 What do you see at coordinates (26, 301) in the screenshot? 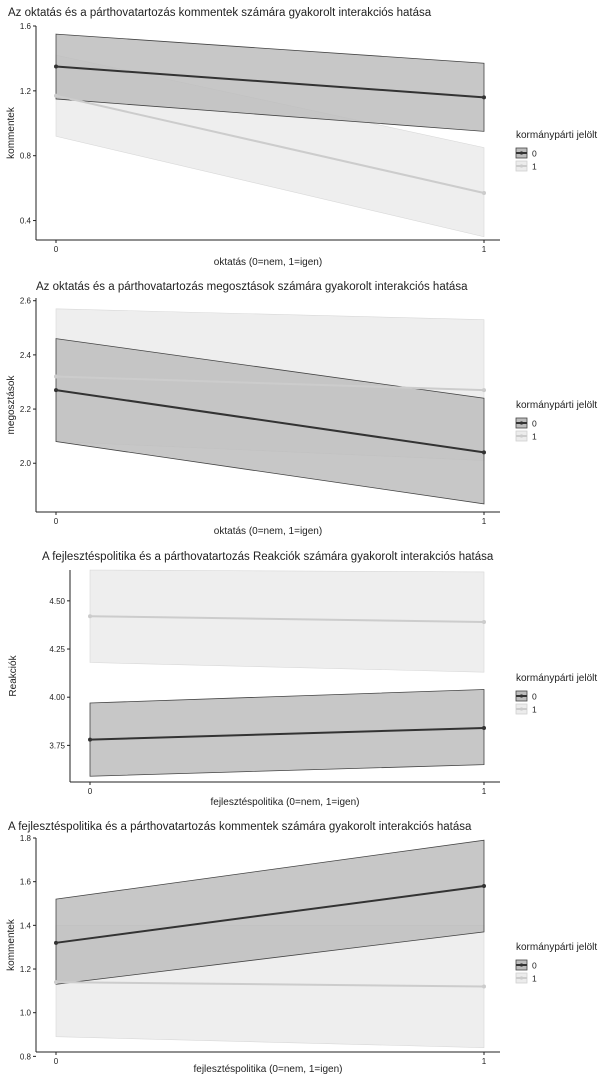
I see `y-tick-label: 2.6` at bounding box center [26, 301].